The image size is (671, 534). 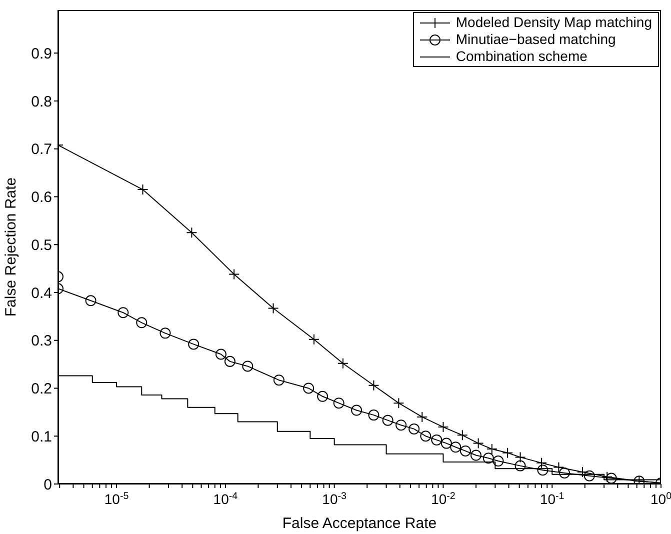 What do you see at coordinates (443, 498) in the screenshot?
I see `x-tick-label: 10$^{-2}$` at bounding box center [443, 498].